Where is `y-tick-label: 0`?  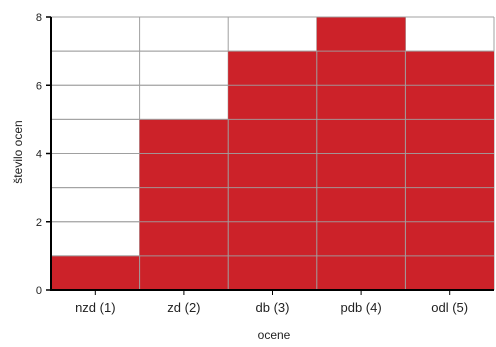 y-tick-label: 0 is located at coordinates (39, 291).